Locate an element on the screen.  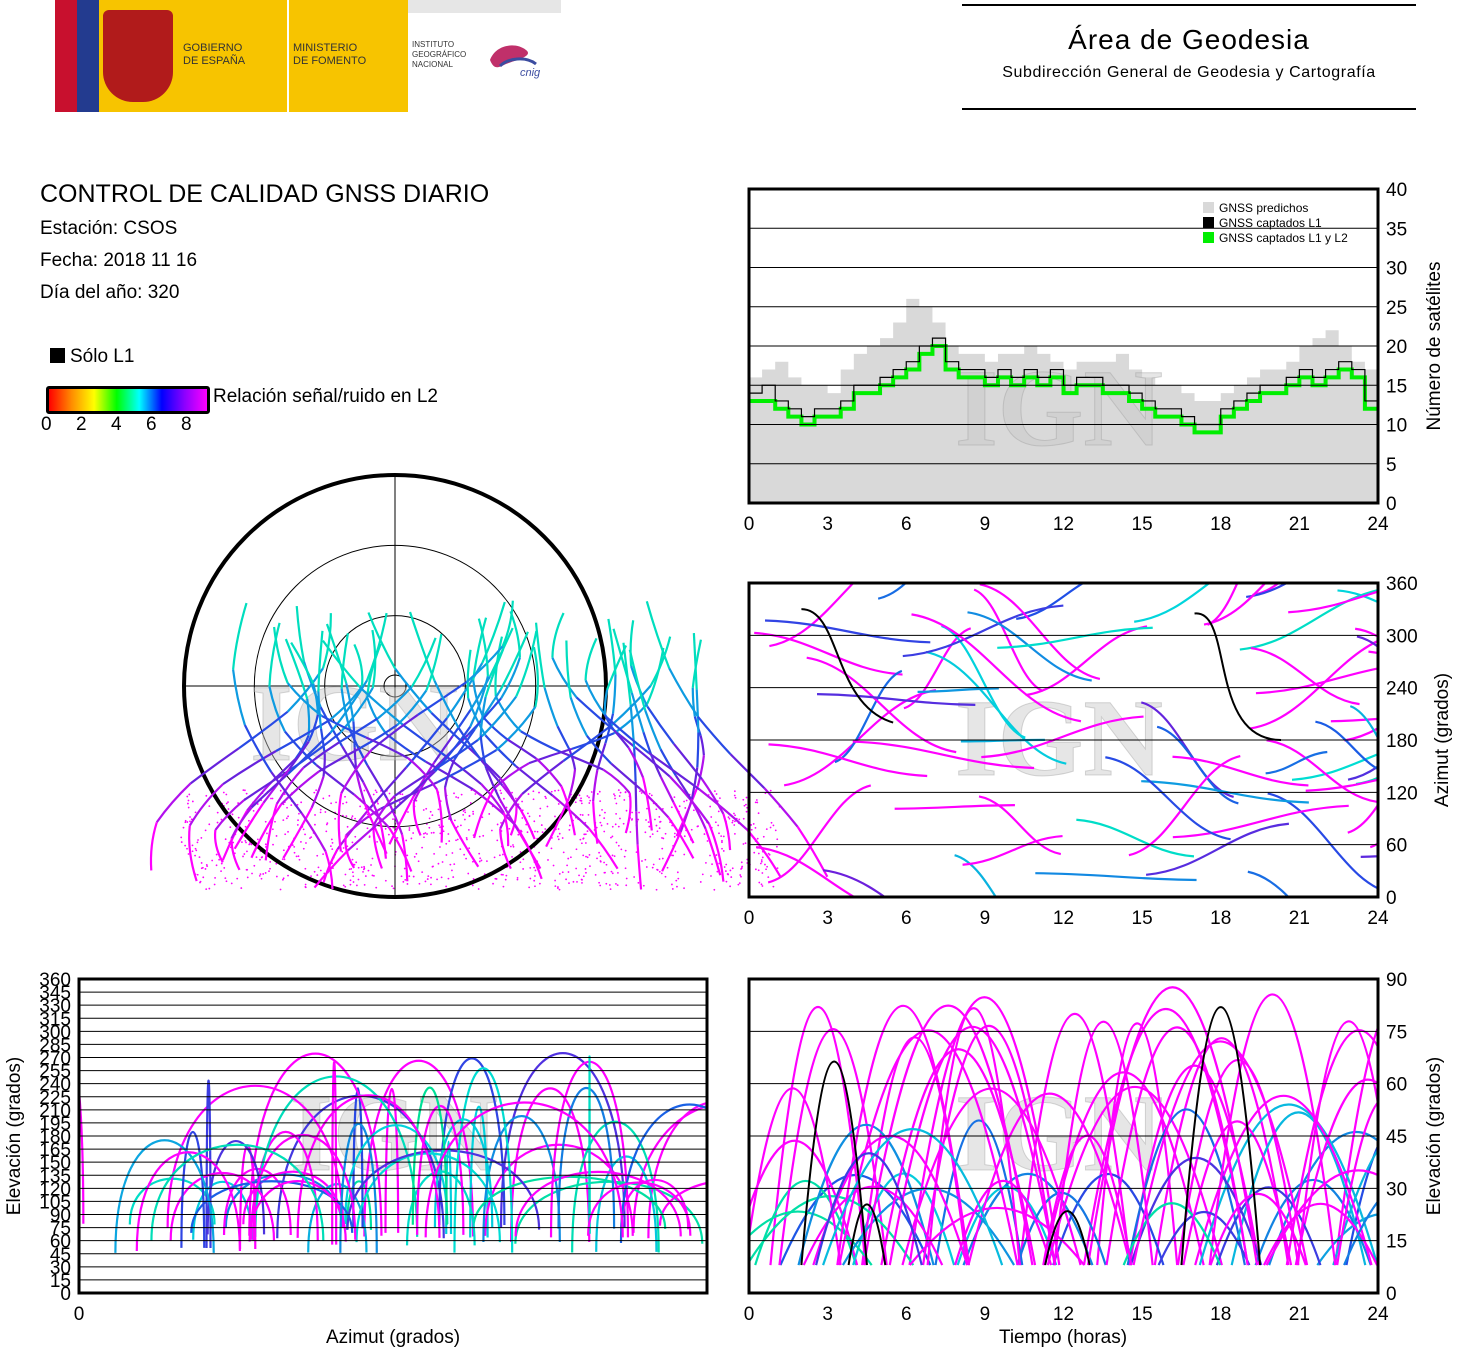
x-tick-label: 9 is located at coordinates (985, 524).